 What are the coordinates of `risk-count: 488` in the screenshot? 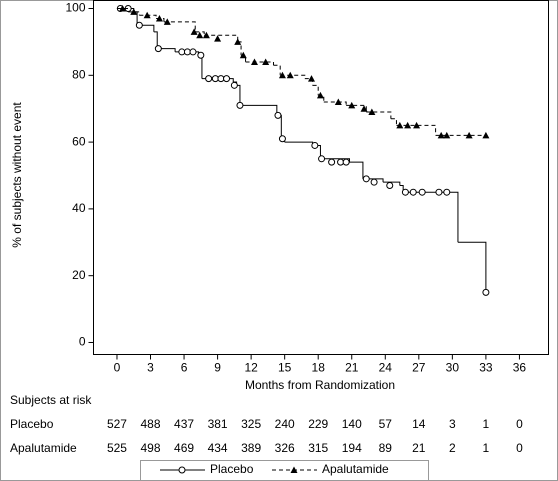 It's located at (150, 424).